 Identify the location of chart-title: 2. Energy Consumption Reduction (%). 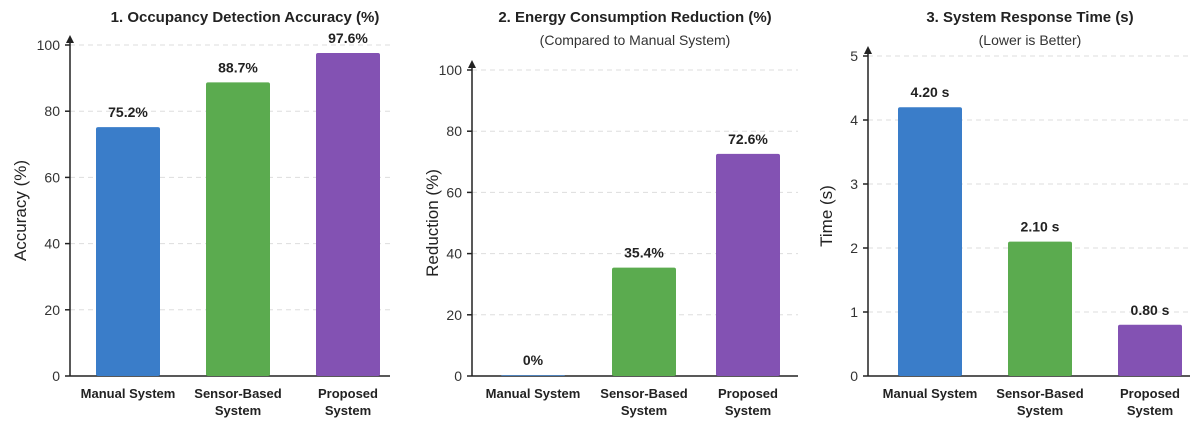
(634, 17).